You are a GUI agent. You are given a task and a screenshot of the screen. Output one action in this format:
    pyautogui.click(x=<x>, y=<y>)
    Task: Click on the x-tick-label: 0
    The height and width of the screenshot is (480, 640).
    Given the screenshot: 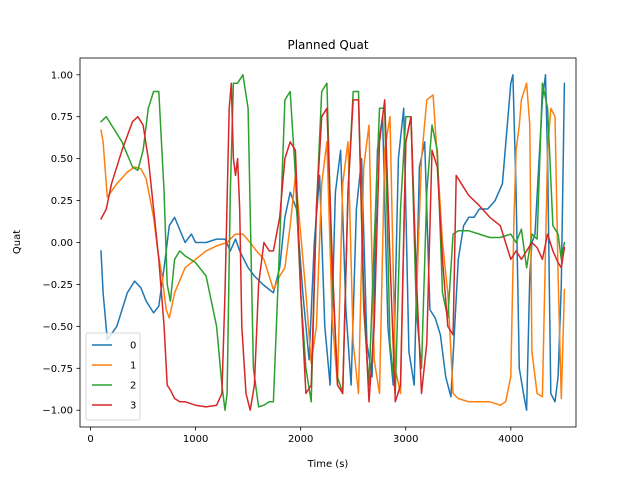 What is the action you would take?
    pyautogui.click(x=90, y=439)
    